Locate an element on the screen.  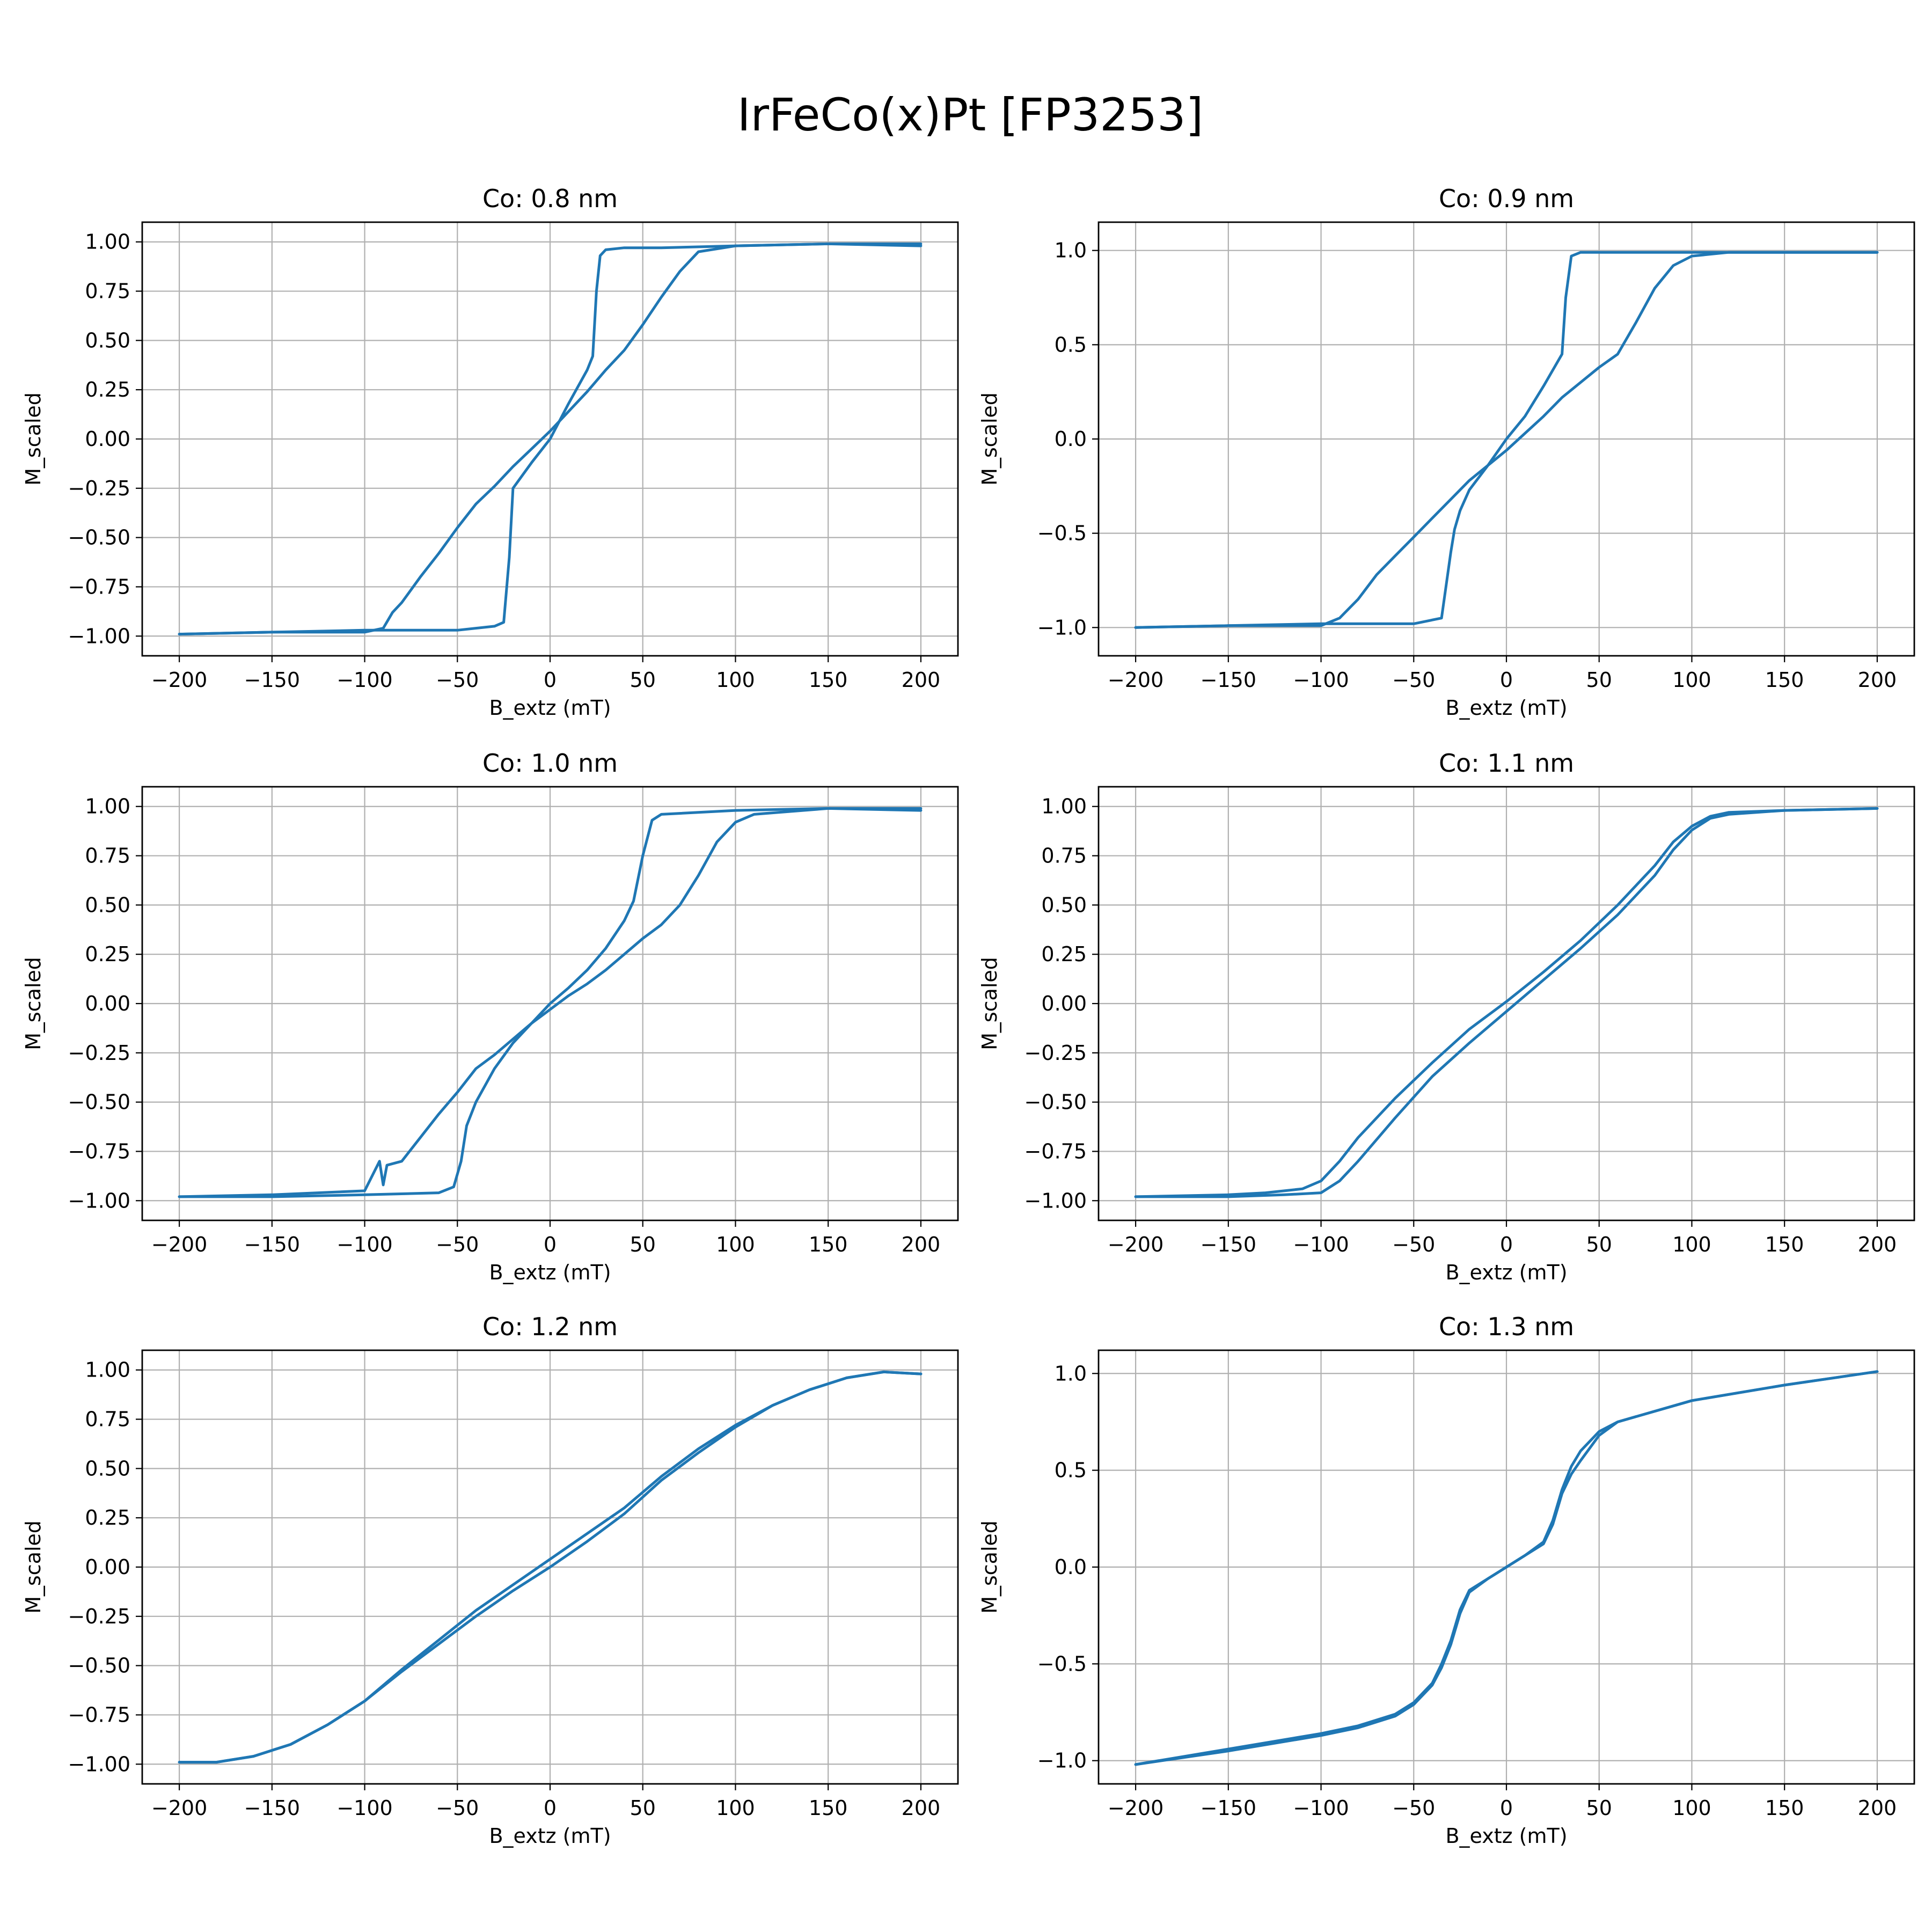
y-tick-label: 0.5 is located at coordinates (1071, 1470).